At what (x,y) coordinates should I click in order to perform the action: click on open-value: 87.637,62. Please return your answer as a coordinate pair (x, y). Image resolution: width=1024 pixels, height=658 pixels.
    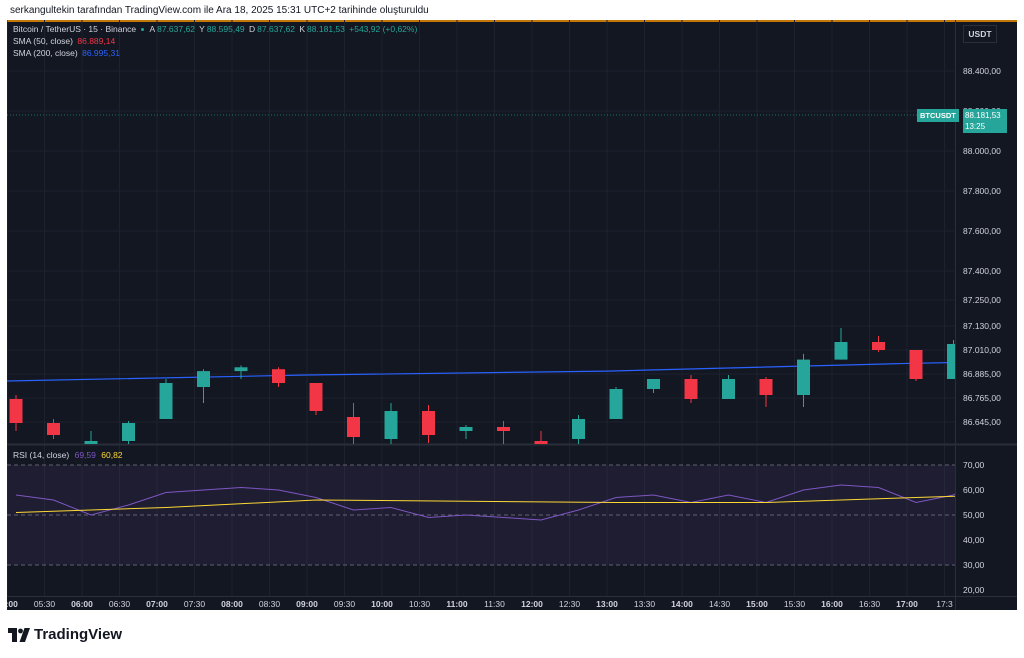
    Looking at the image, I should click on (176, 29).